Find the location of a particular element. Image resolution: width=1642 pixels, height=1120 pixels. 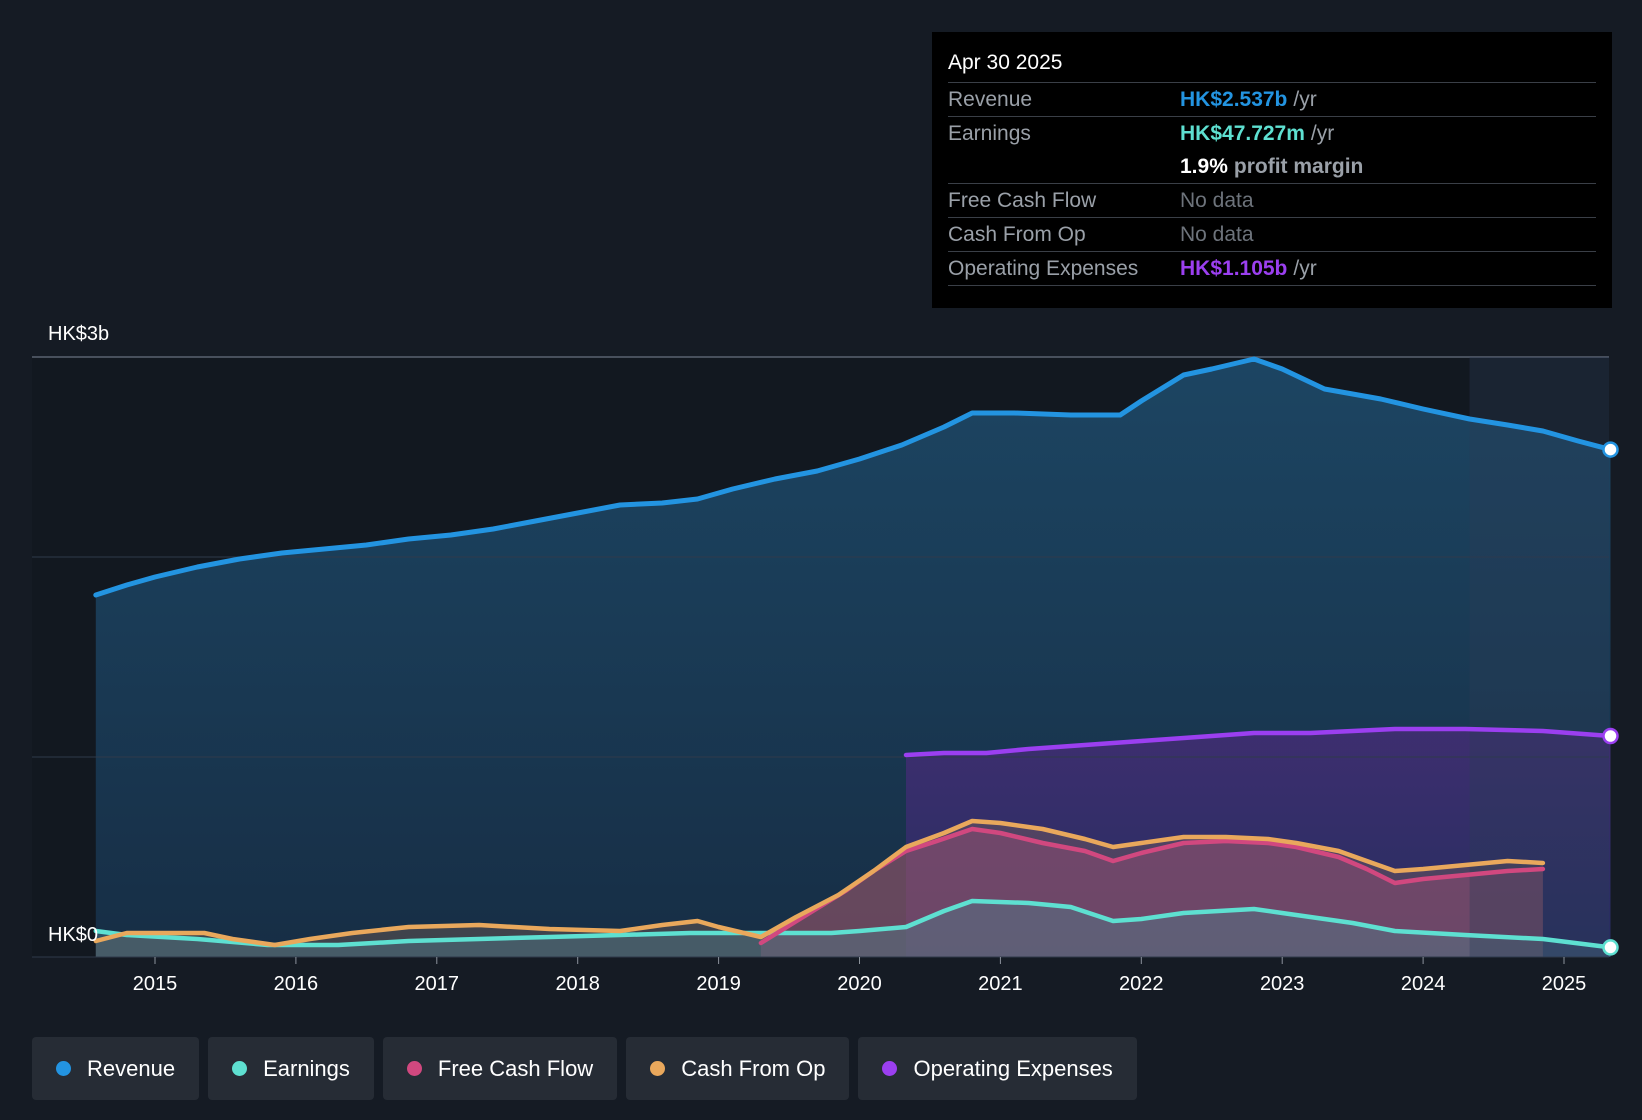

x-tick-label: 2016 is located at coordinates (296, 984).